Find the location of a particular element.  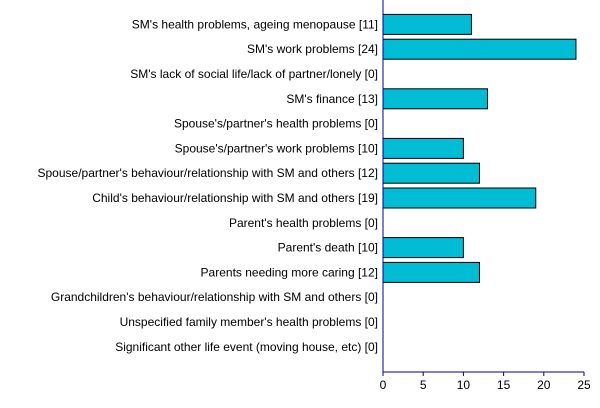

category-label-1: SM's work problems [24] is located at coordinates (312, 49).